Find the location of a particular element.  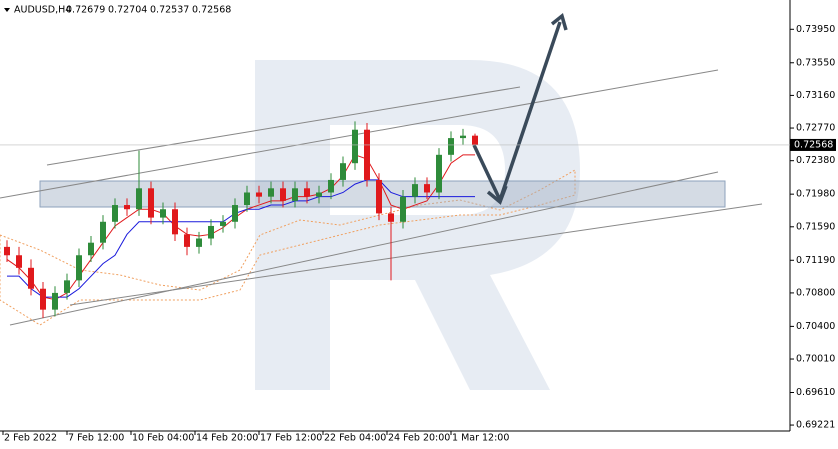

symbol: AUDUSD,H4 is located at coordinates (42, 10).